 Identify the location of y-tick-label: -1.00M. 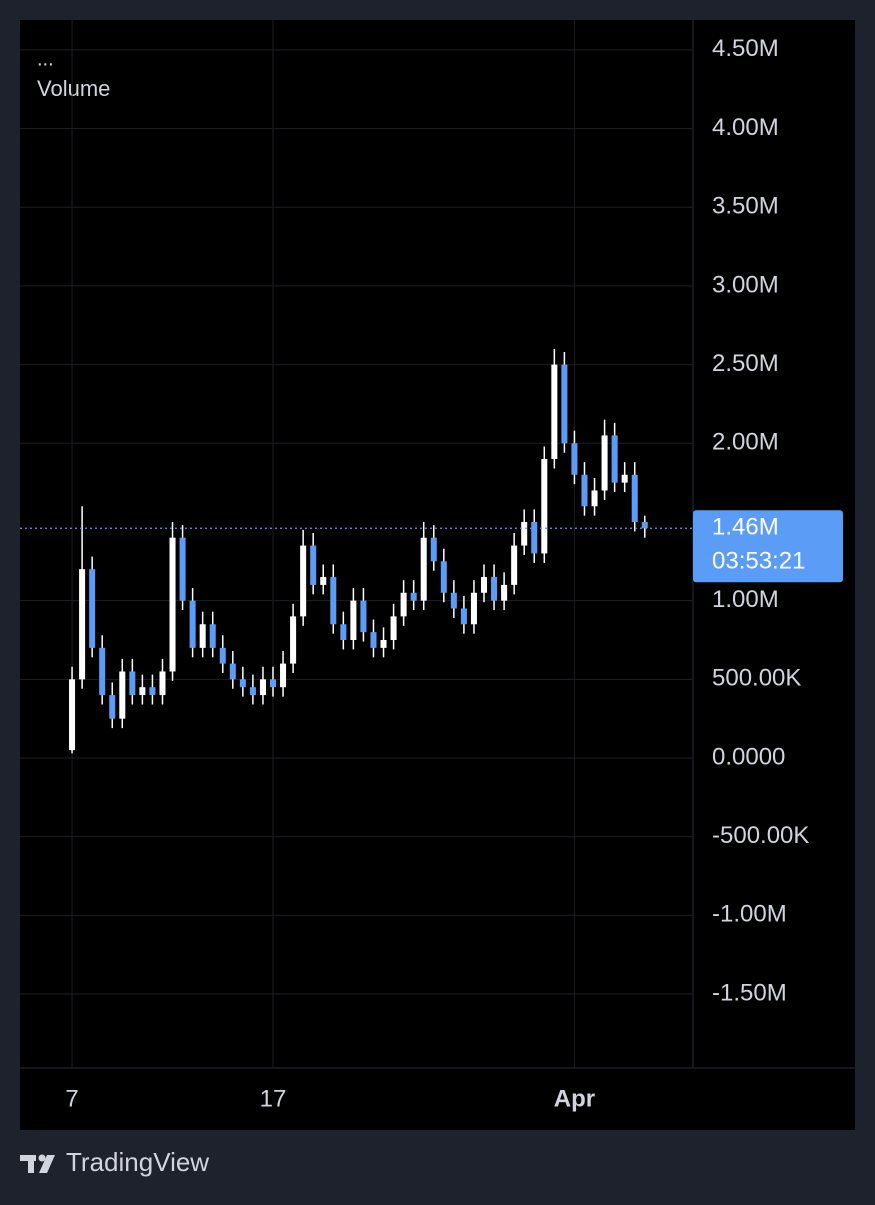
(749, 914).